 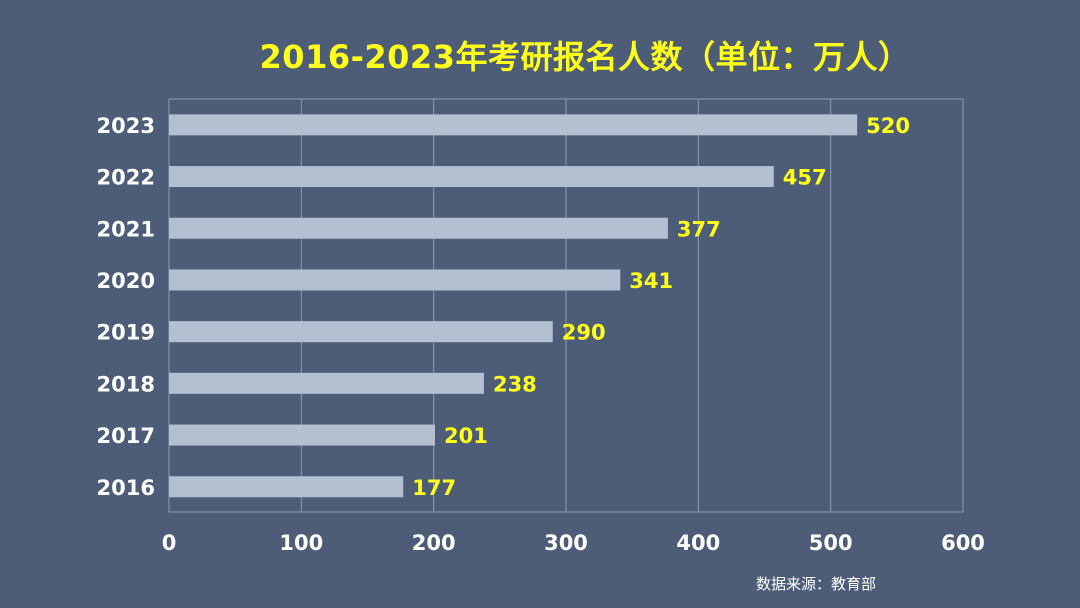 What do you see at coordinates (584, 333) in the screenshot?
I see `data-label-2019: 290` at bounding box center [584, 333].